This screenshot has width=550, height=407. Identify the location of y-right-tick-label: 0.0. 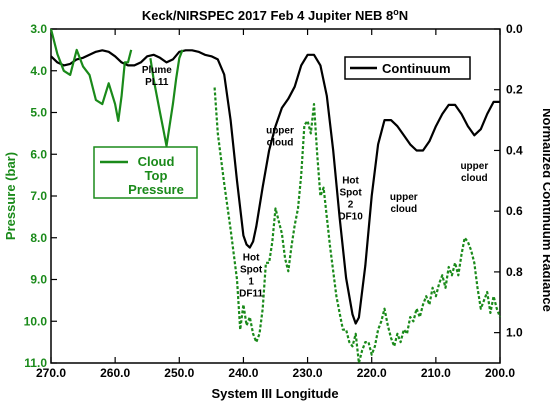
(514, 29).